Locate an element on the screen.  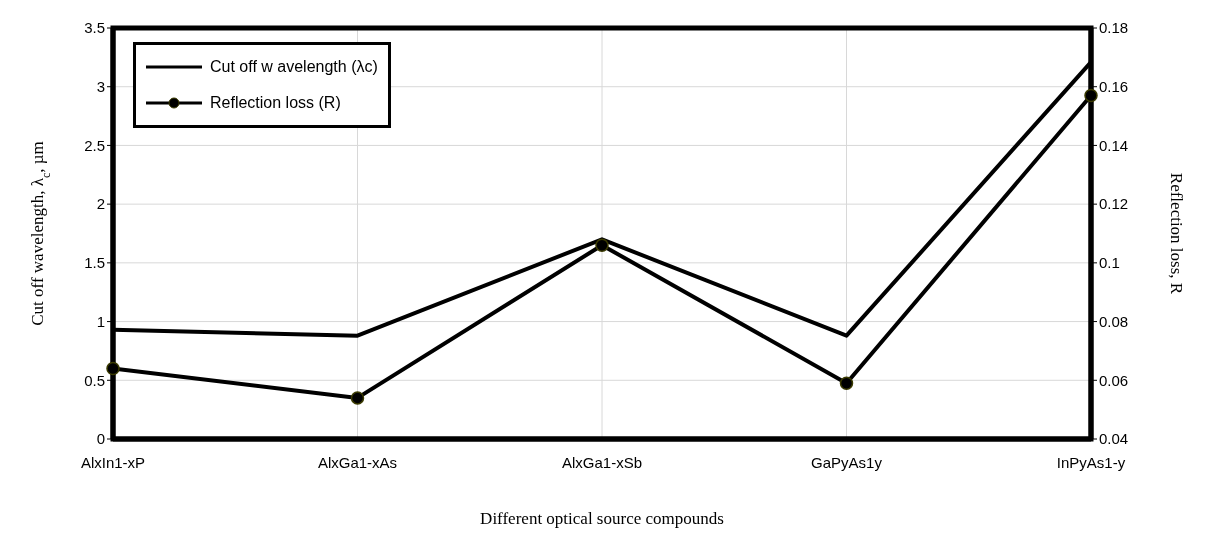
y2-tick-label: 0.04 is located at coordinates (1114, 439).